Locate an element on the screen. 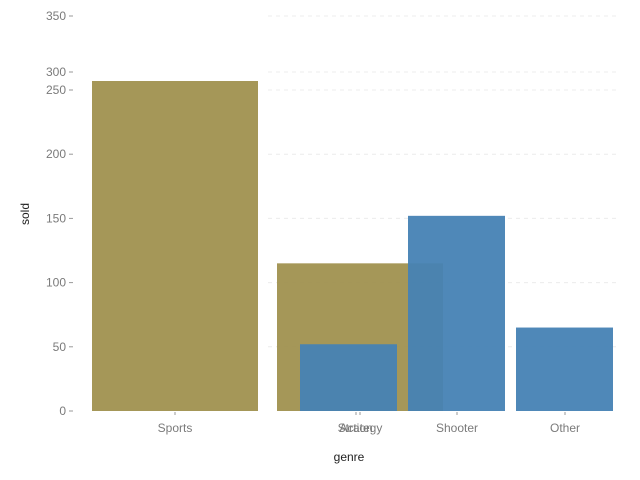 The image size is (640, 480). bar-other is located at coordinates (564, 369).